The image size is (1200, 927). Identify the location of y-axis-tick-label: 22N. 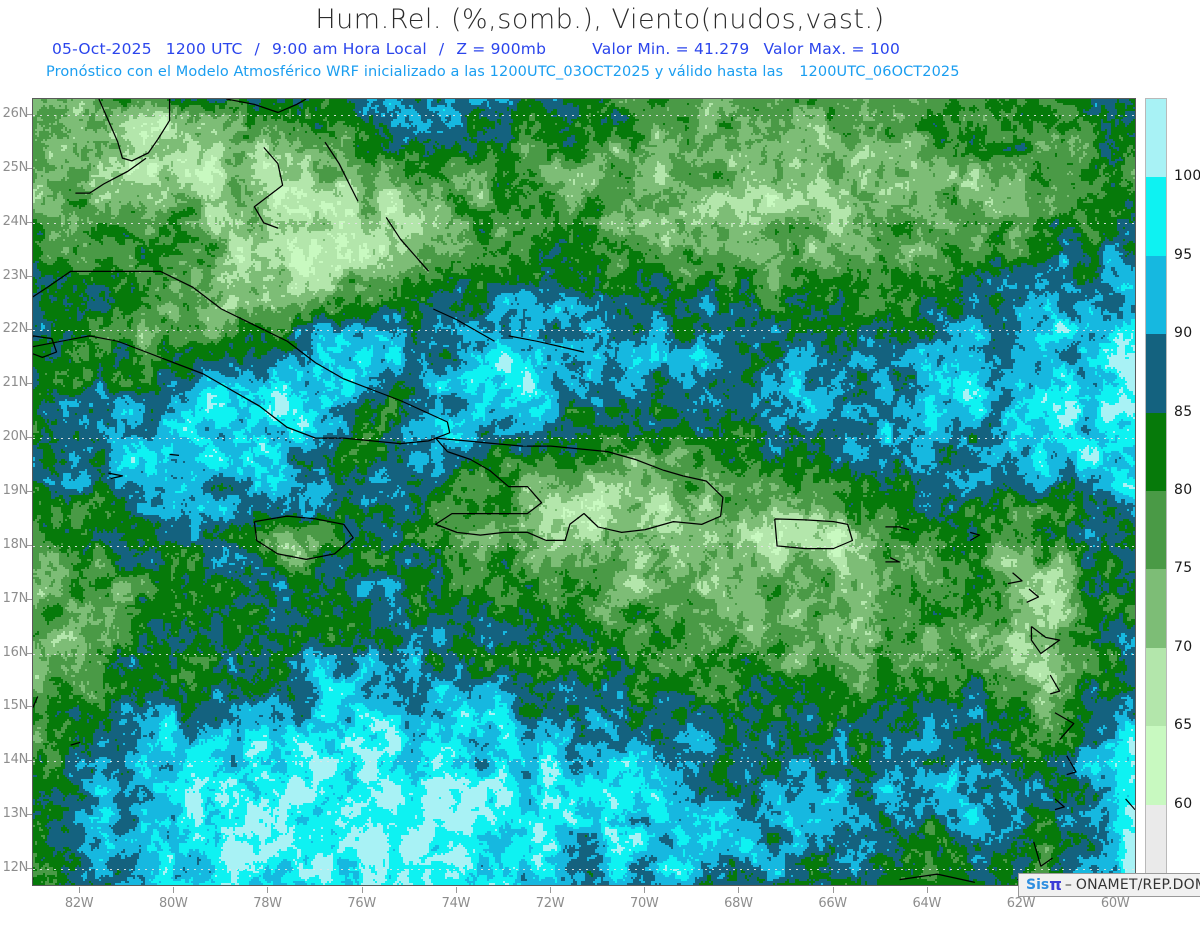
(15, 329).